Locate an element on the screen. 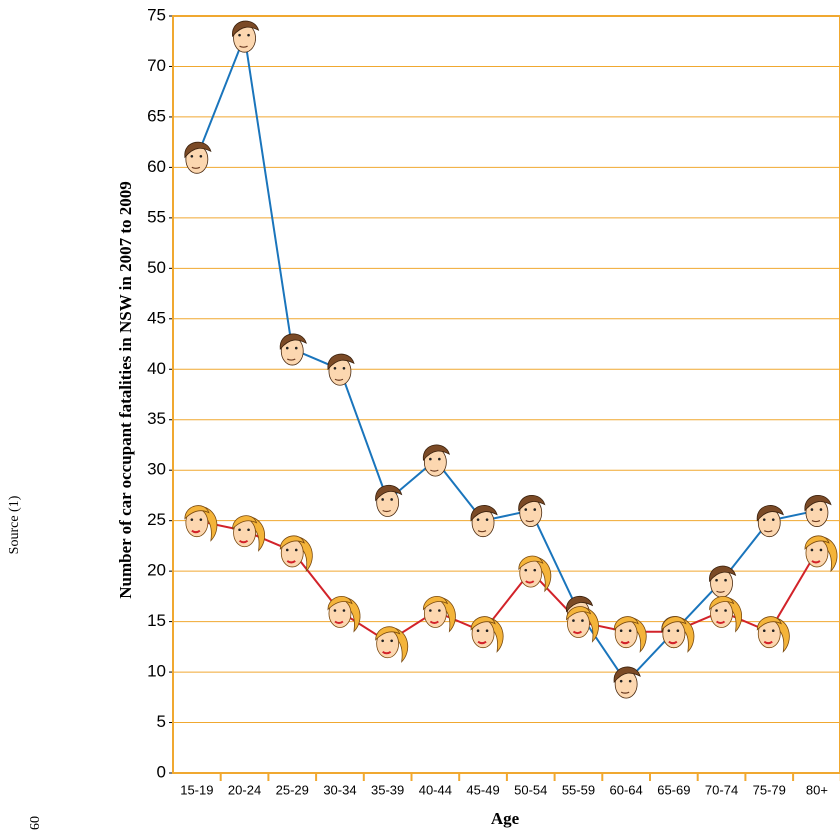 This screenshot has height=837, width=840. y-tick-label: 35 is located at coordinates (156, 418).